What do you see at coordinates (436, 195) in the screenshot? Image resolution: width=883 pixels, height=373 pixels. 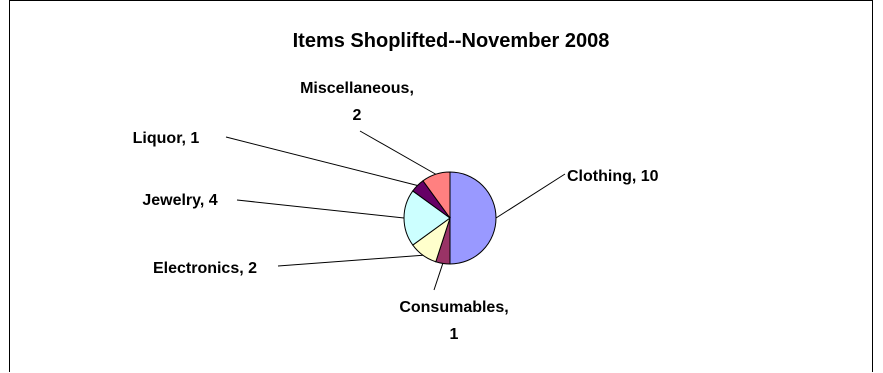 I see `pie-slice-miscellaneous` at bounding box center [436, 195].